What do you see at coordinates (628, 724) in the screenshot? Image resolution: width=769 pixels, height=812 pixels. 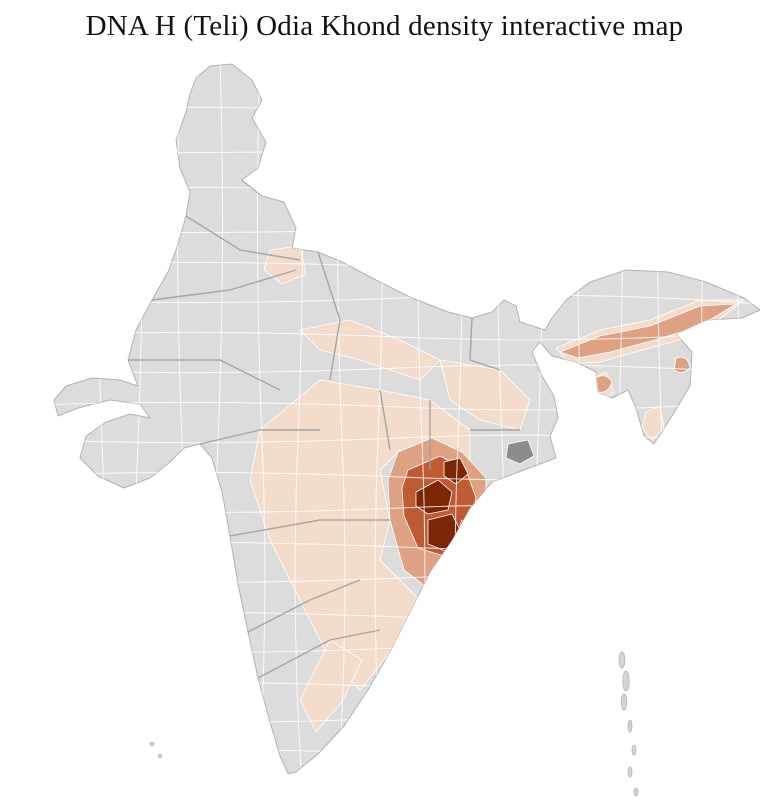 I see `andaman-nicobar-islands` at bounding box center [628, 724].